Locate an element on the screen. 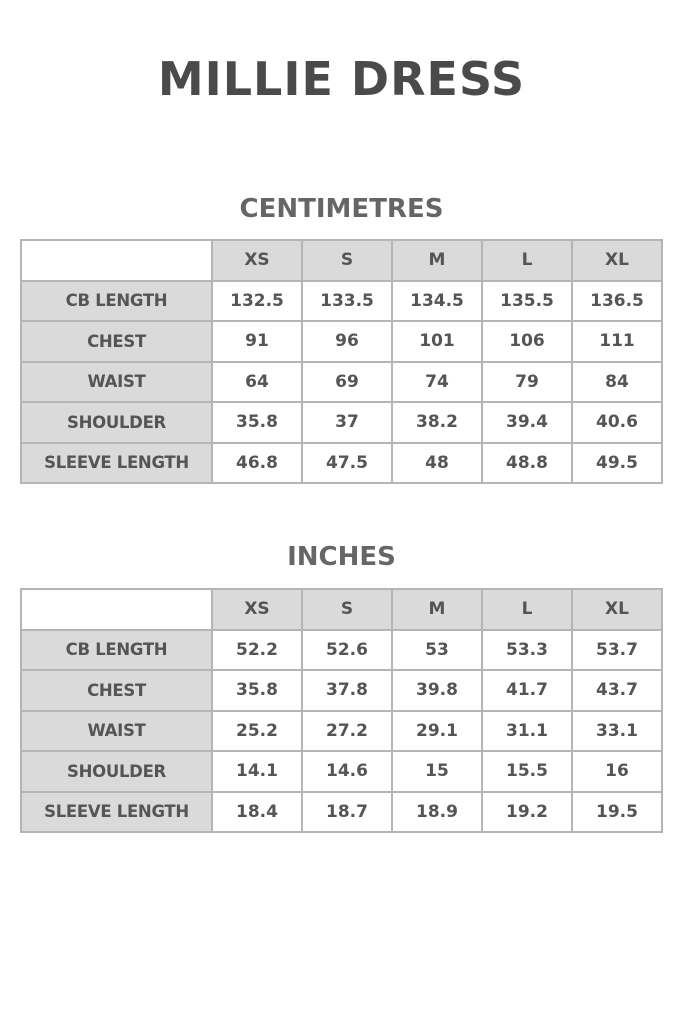  table-row: SHOULDER 35.8 37 38.2 39.4 40.6 is located at coordinates (341, 422).